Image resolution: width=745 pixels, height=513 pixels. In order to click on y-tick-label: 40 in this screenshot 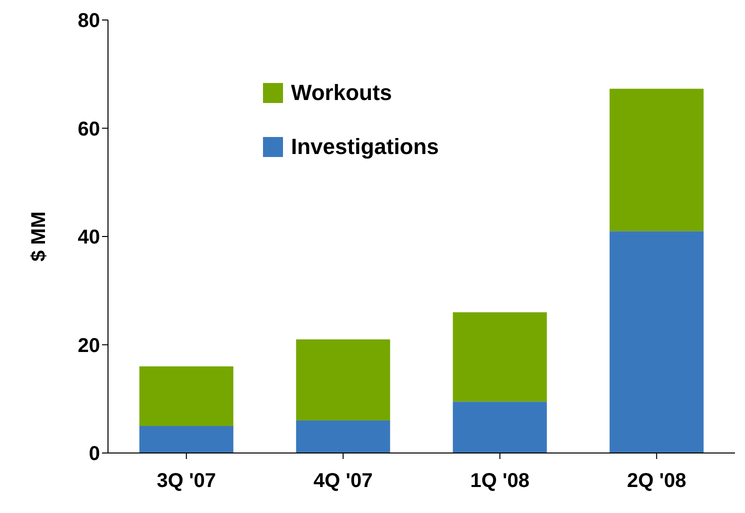, I will do `click(89, 237)`.